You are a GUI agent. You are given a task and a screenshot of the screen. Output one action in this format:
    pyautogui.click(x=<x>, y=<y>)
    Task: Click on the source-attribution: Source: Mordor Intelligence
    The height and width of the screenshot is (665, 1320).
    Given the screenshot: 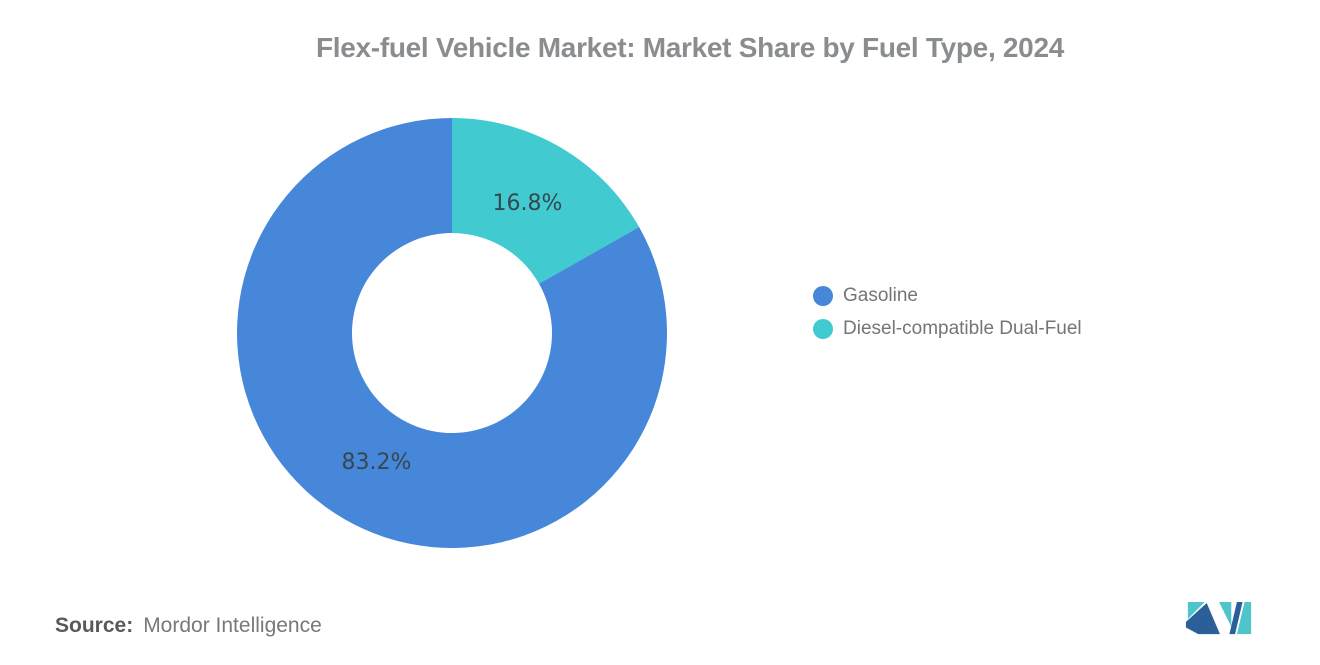 What is the action you would take?
    pyautogui.click(x=188, y=626)
    